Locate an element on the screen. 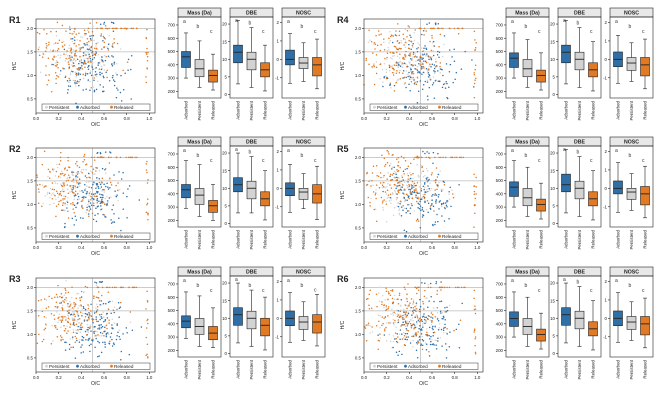 The height and width of the screenshot is (408, 666). x-tick-label: 0.2 is located at coordinates (387, 118).